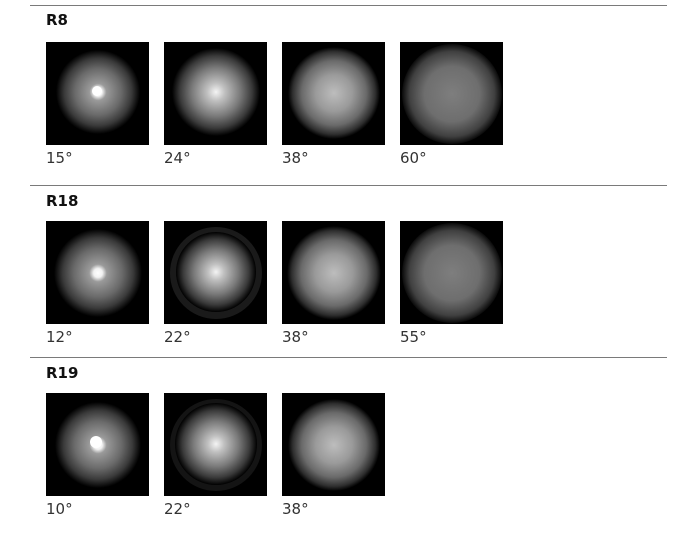 This screenshot has height=540, width=677. Describe the element at coordinates (62, 201) in the screenshot. I see `section-title: R18` at that location.